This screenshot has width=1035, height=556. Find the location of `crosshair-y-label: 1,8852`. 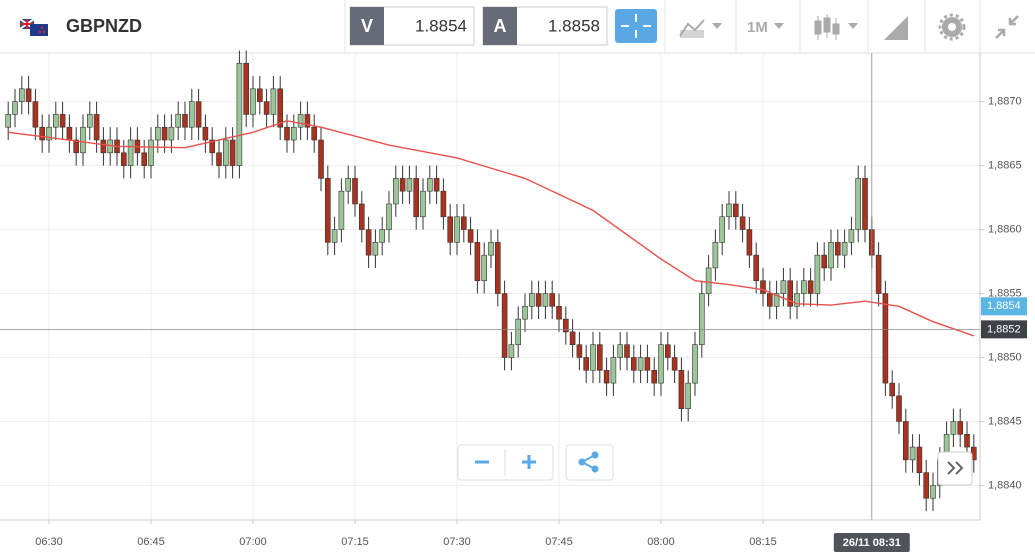

crosshair-y-label: 1,8852 is located at coordinates (1004, 329).